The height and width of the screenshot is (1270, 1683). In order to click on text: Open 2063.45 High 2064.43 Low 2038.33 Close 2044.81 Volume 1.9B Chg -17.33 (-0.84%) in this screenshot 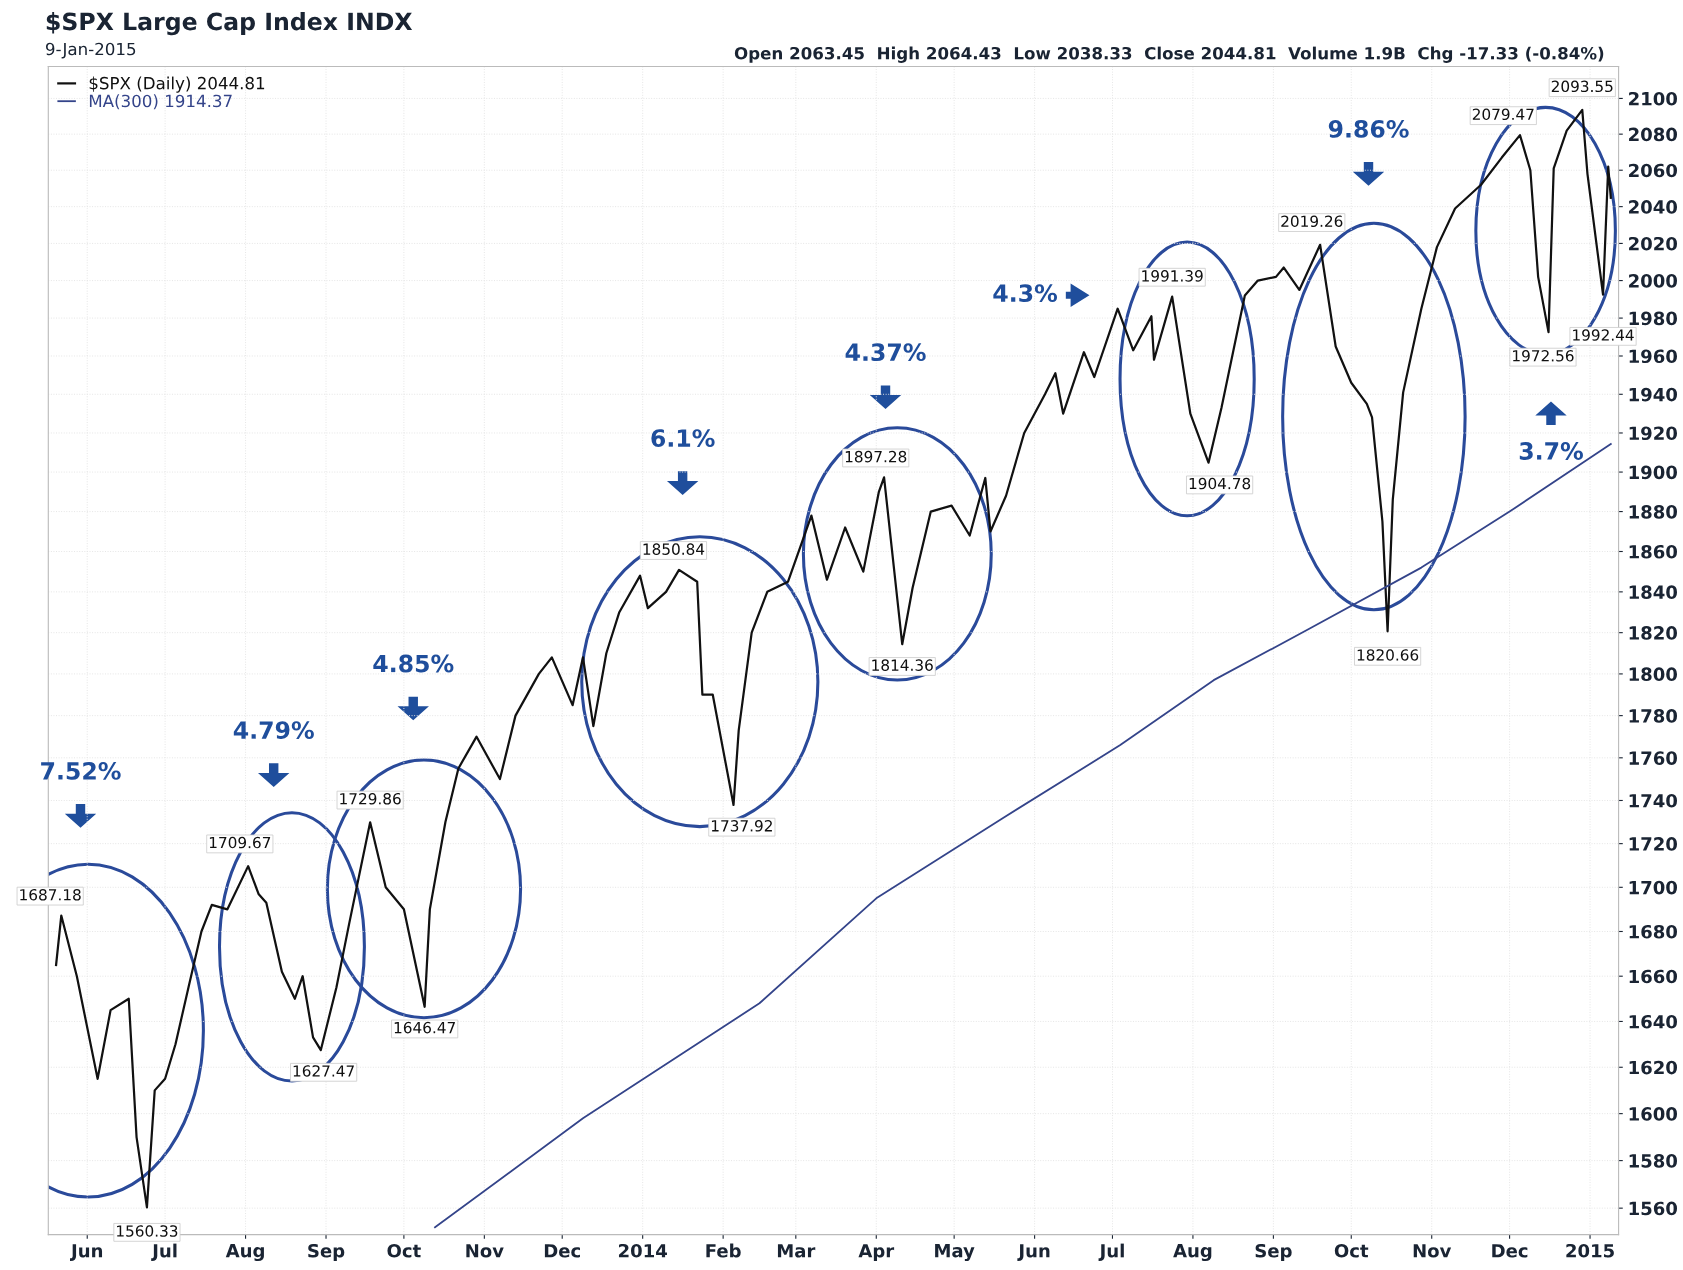, I will do `click(1169, 54)`.